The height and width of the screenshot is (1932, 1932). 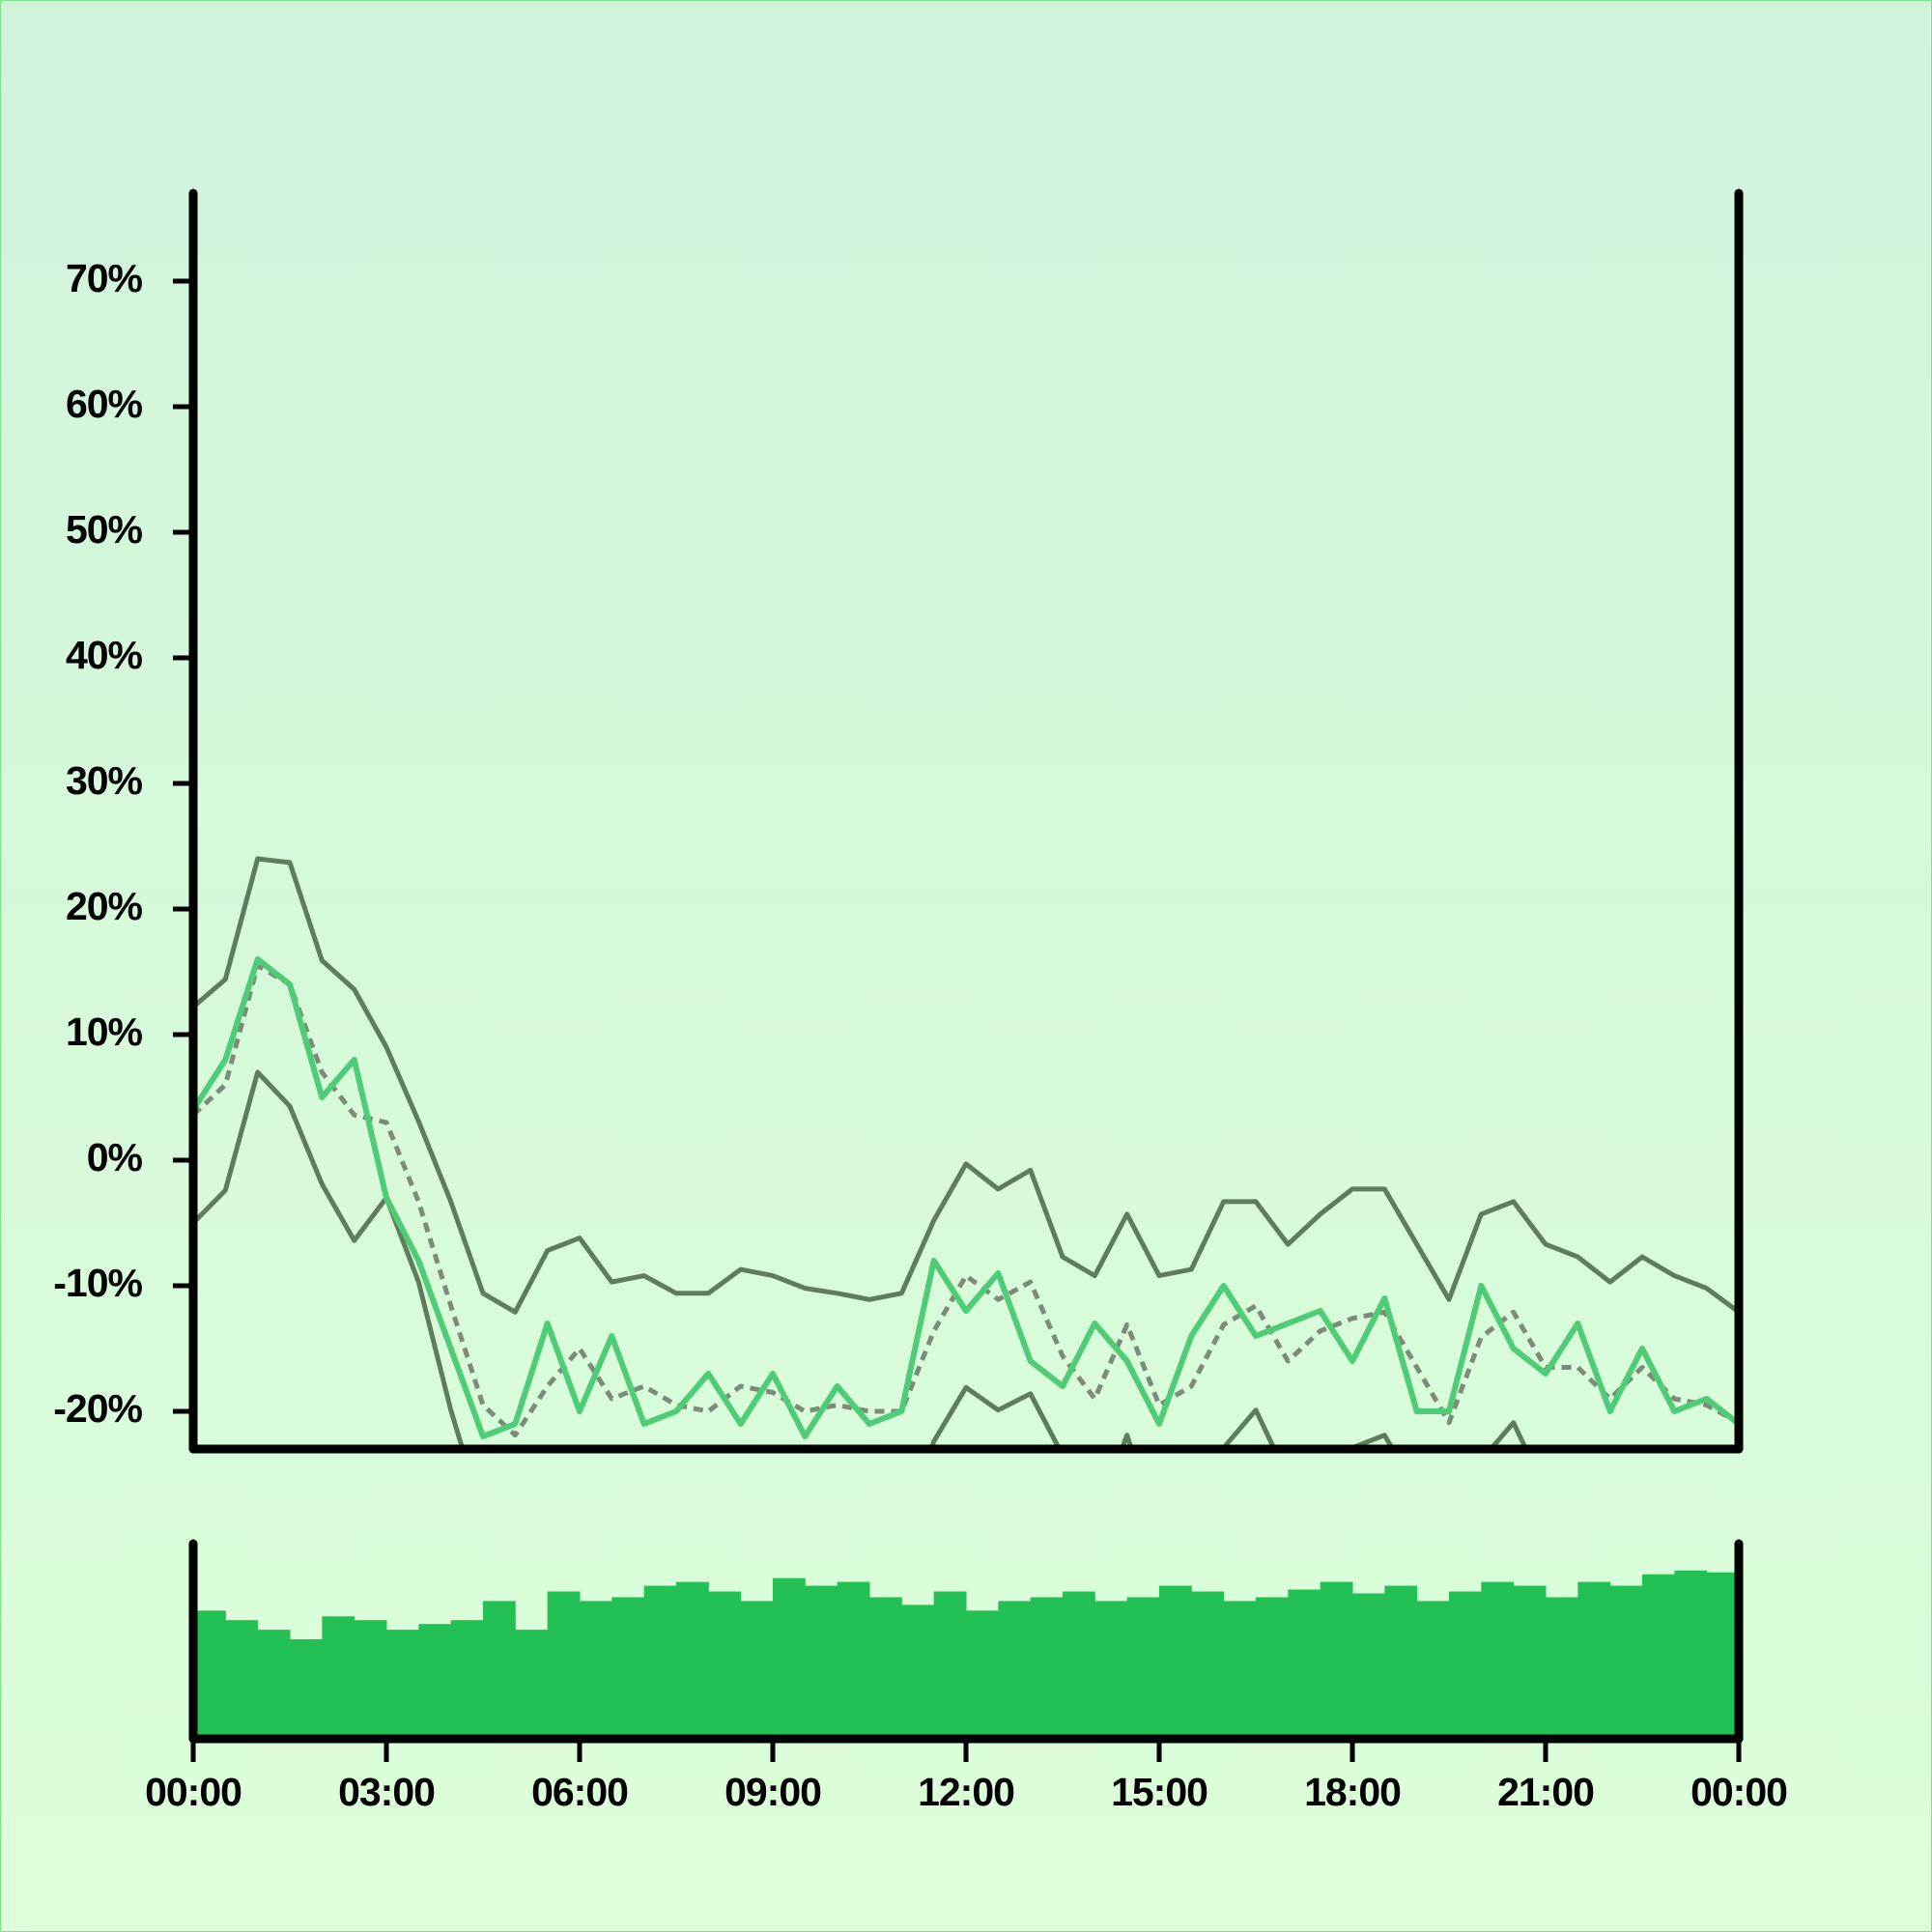 What do you see at coordinates (1159, 1792) in the screenshot?
I see `x-tick-label: 15:00` at bounding box center [1159, 1792].